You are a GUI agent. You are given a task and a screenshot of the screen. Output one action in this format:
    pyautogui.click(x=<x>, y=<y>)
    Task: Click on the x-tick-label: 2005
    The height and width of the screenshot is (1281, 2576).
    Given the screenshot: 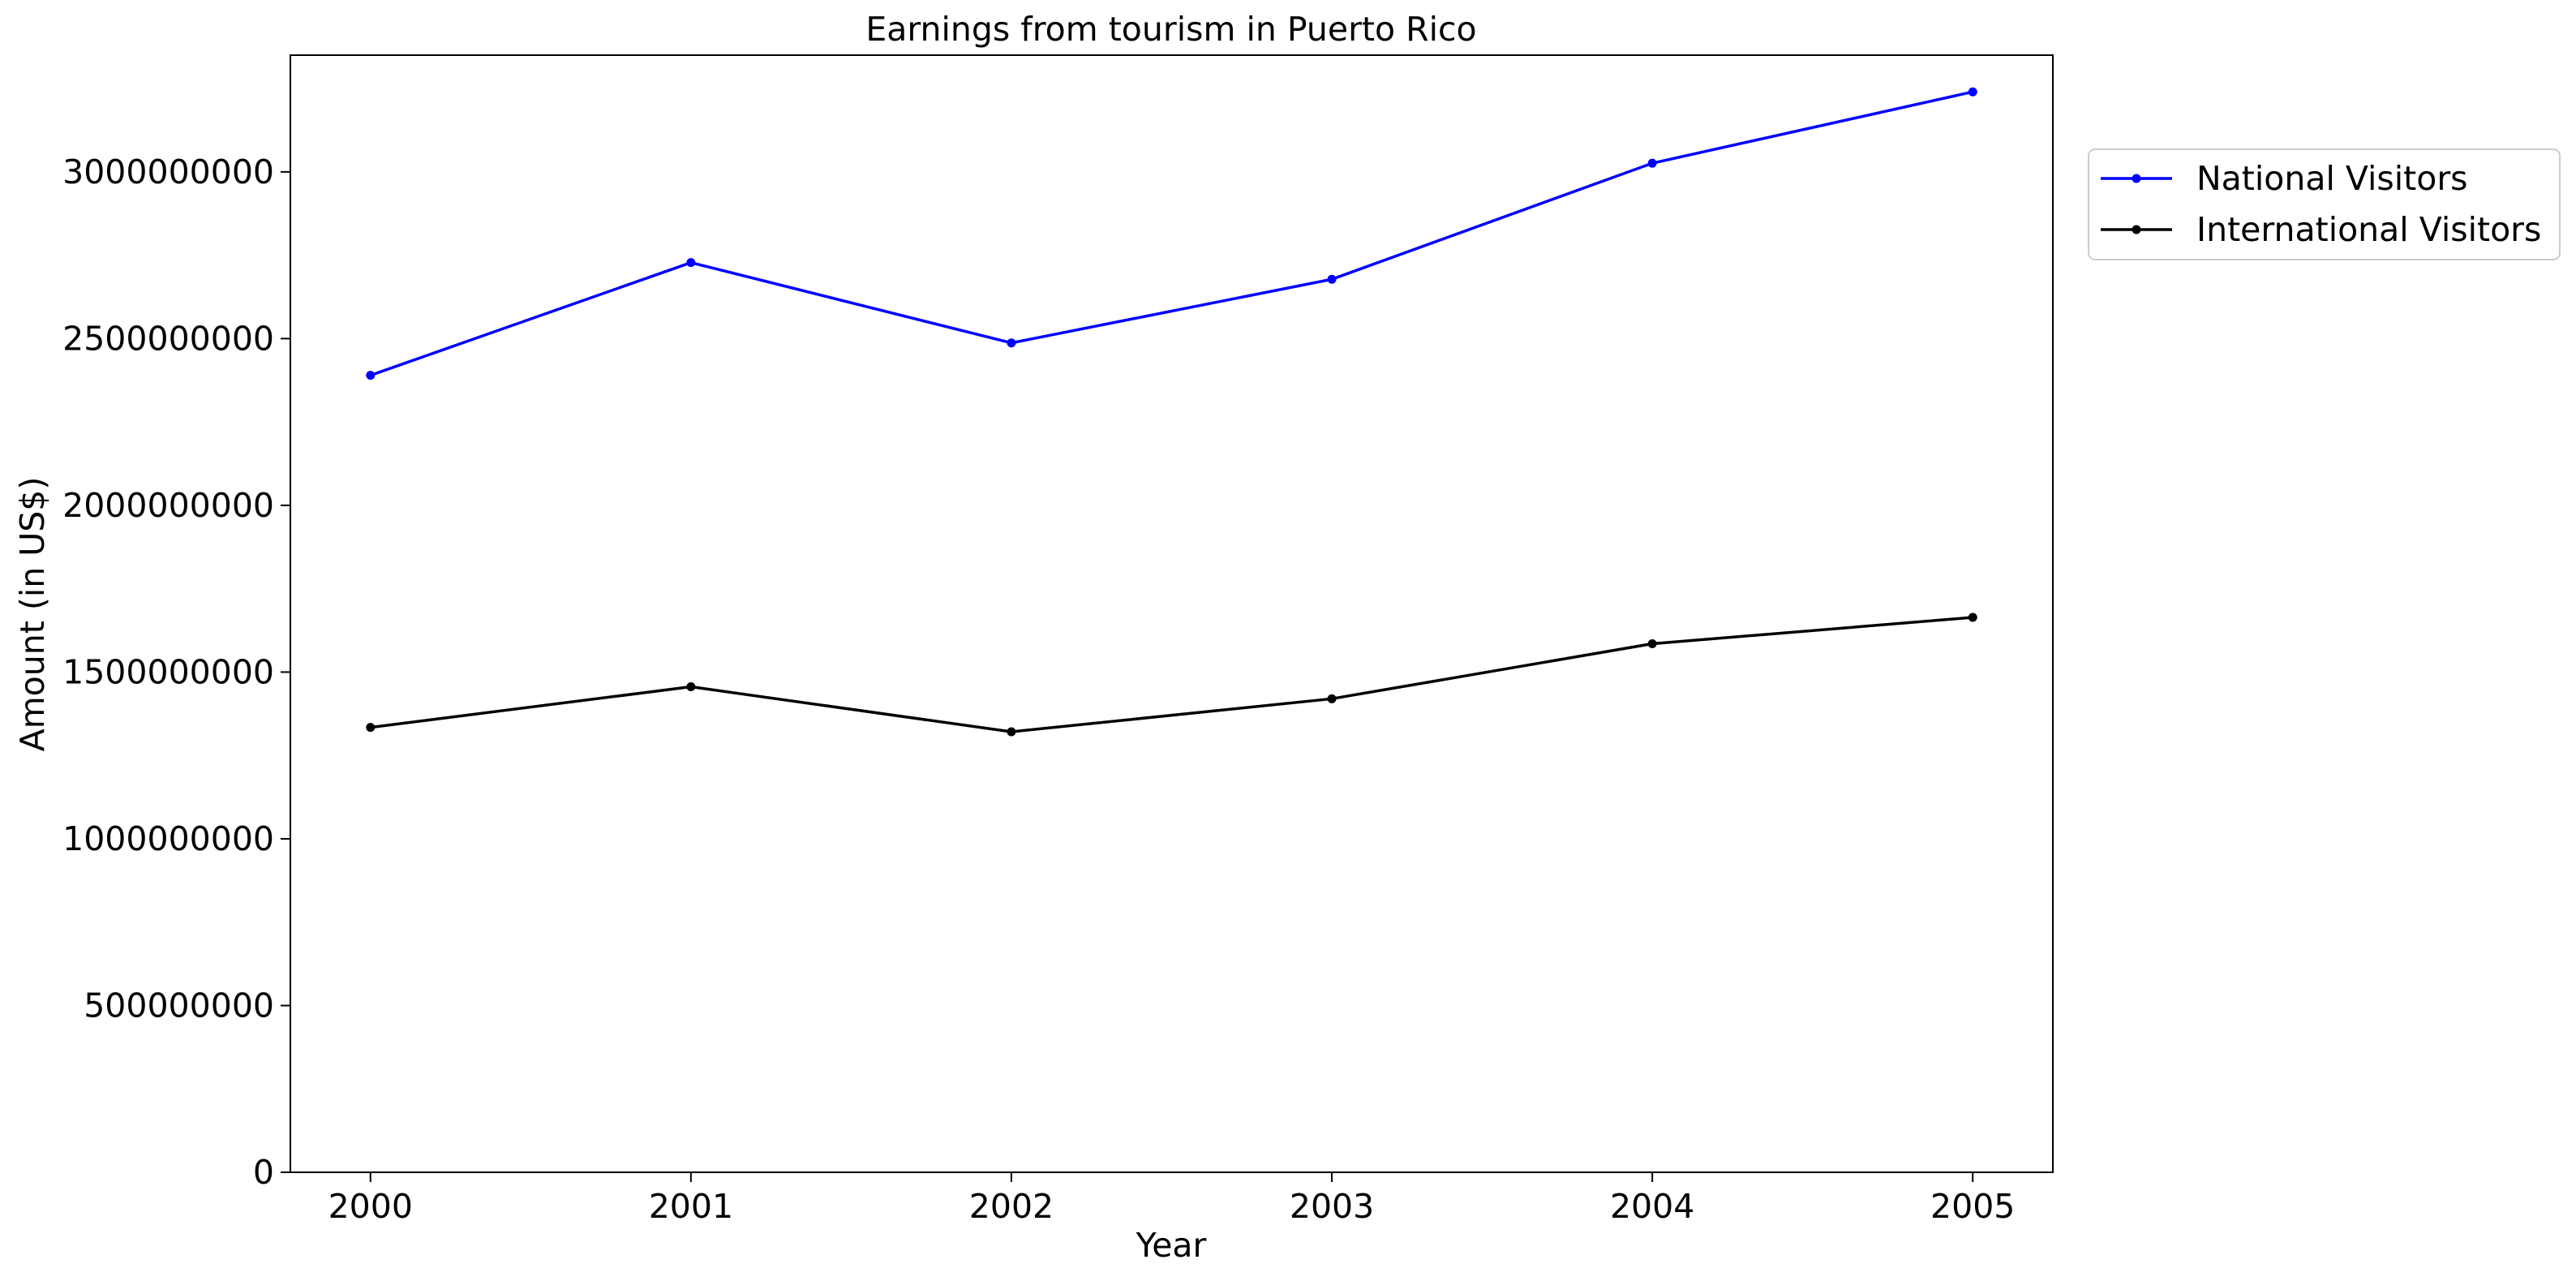 What is the action you would take?
    pyautogui.click(x=1972, y=1206)
    